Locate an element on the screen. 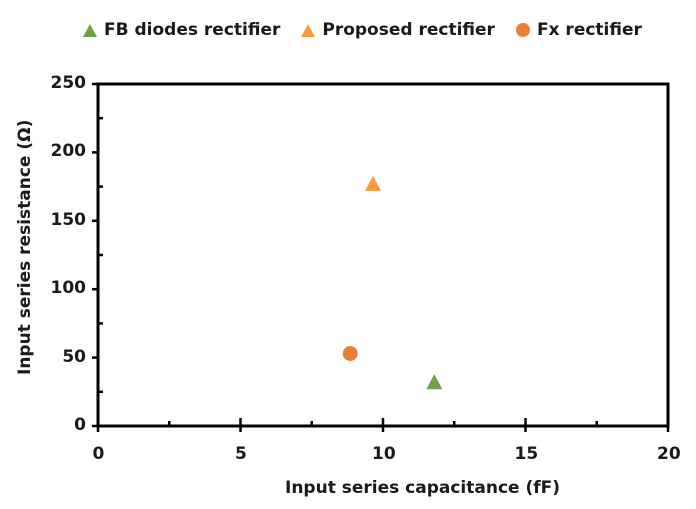 Image resolution: width=696 pixels, height=509 pixels. y-tick-label: 50 is located at coordinates (74, 356).